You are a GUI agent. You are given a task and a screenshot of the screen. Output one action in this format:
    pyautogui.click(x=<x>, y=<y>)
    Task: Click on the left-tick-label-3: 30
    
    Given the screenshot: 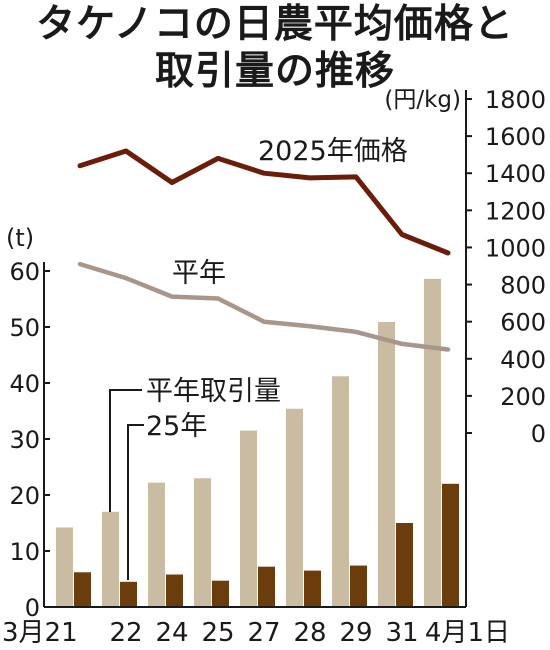 What is the action you would take?
    pyautogui.click(x=24, y=440)
    